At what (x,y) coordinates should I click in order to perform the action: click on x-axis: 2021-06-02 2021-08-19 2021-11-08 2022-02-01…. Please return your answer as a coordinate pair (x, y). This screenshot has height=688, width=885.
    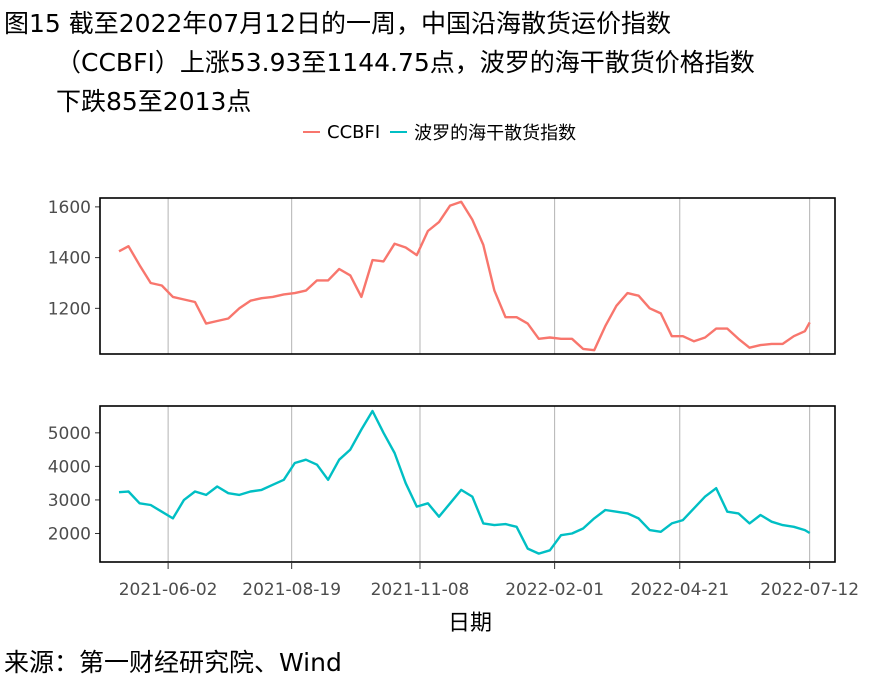
    Looking at the image, I should click on (489, 581).